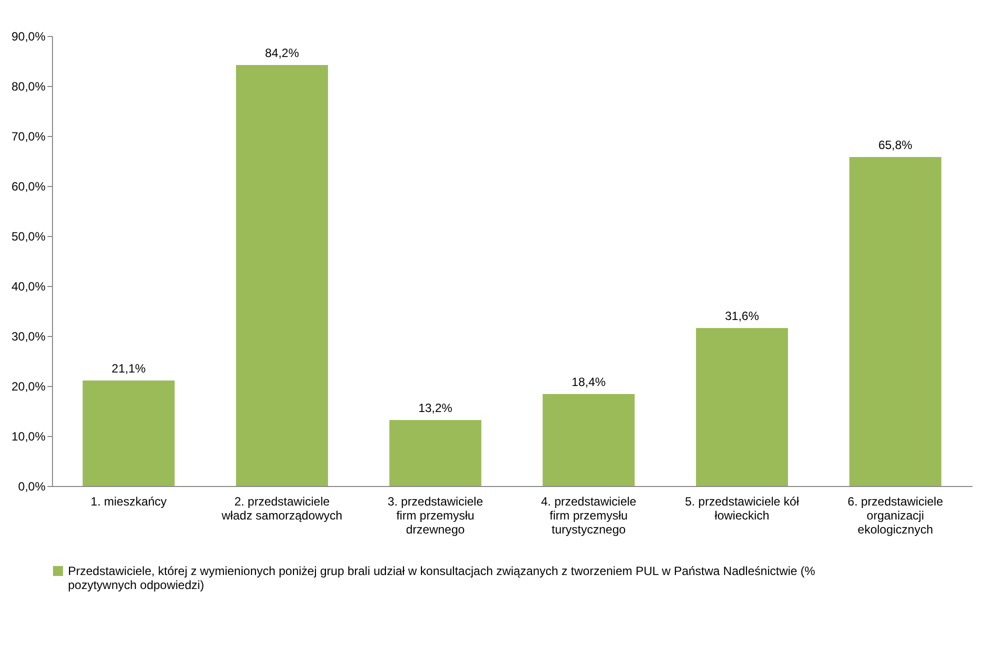  What do you see at coordinates (128, 501) in the screenshot?
I see `x-tick-label: 1. mieszkańcy` at bounding box center [128, 501].